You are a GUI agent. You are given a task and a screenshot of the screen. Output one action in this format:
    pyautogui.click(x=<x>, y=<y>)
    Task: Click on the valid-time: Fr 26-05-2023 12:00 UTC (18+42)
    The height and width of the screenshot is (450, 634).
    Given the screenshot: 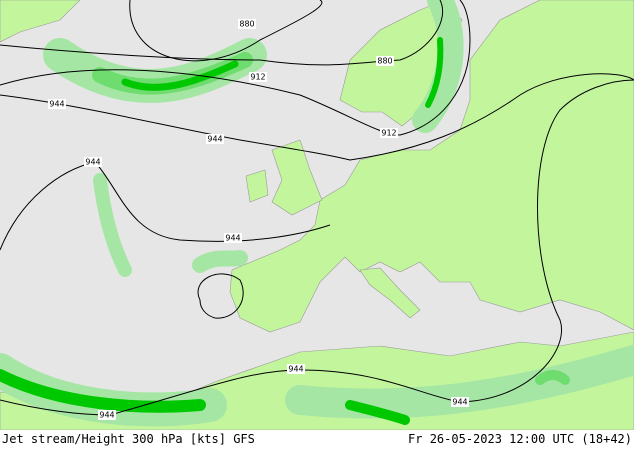 What is the action you would take?
    pyautogui.click(x=520, y=439)
    